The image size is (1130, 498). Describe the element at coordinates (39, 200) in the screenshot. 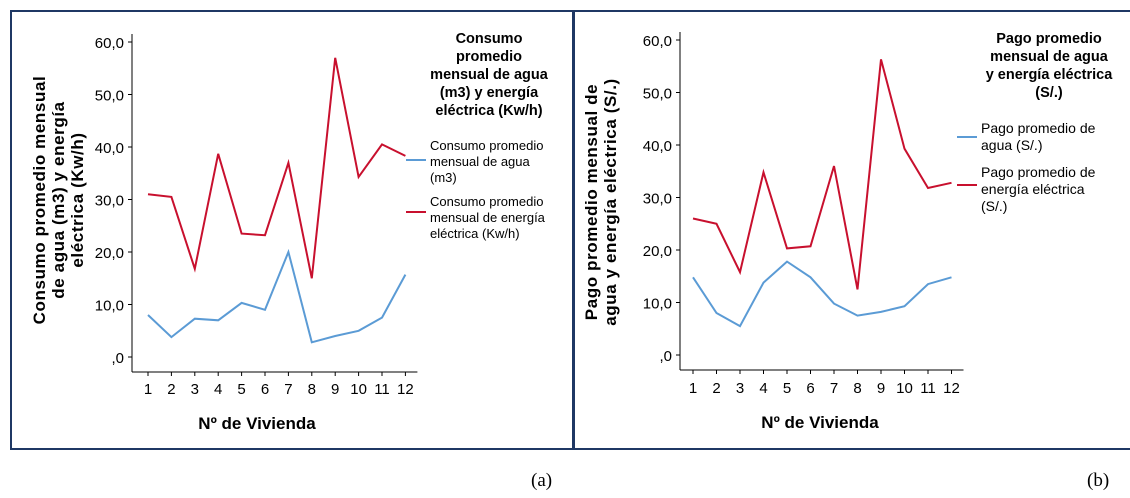

I see `chart-a-y-axis-title-line: Consumo promedio mensual` at that location.